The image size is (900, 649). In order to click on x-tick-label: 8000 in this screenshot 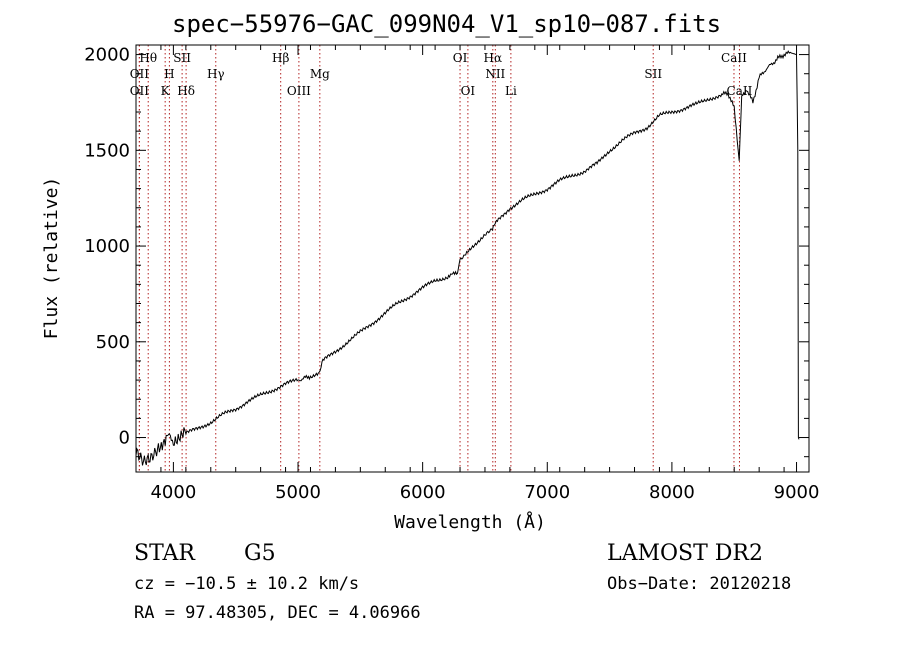, I will do `click(672, 492)`.